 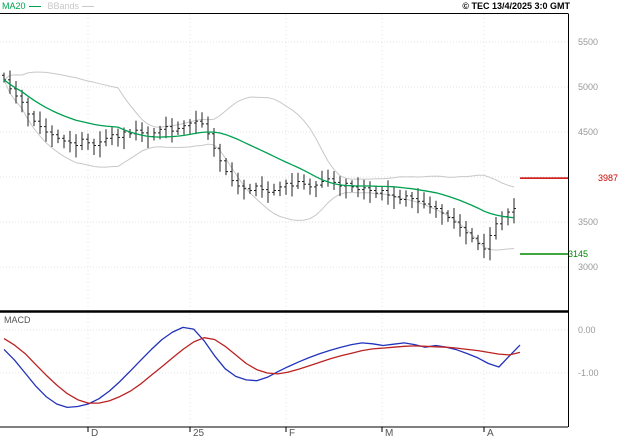 I want to click on price-axis-label: 4500, so click(x=588, y=132).